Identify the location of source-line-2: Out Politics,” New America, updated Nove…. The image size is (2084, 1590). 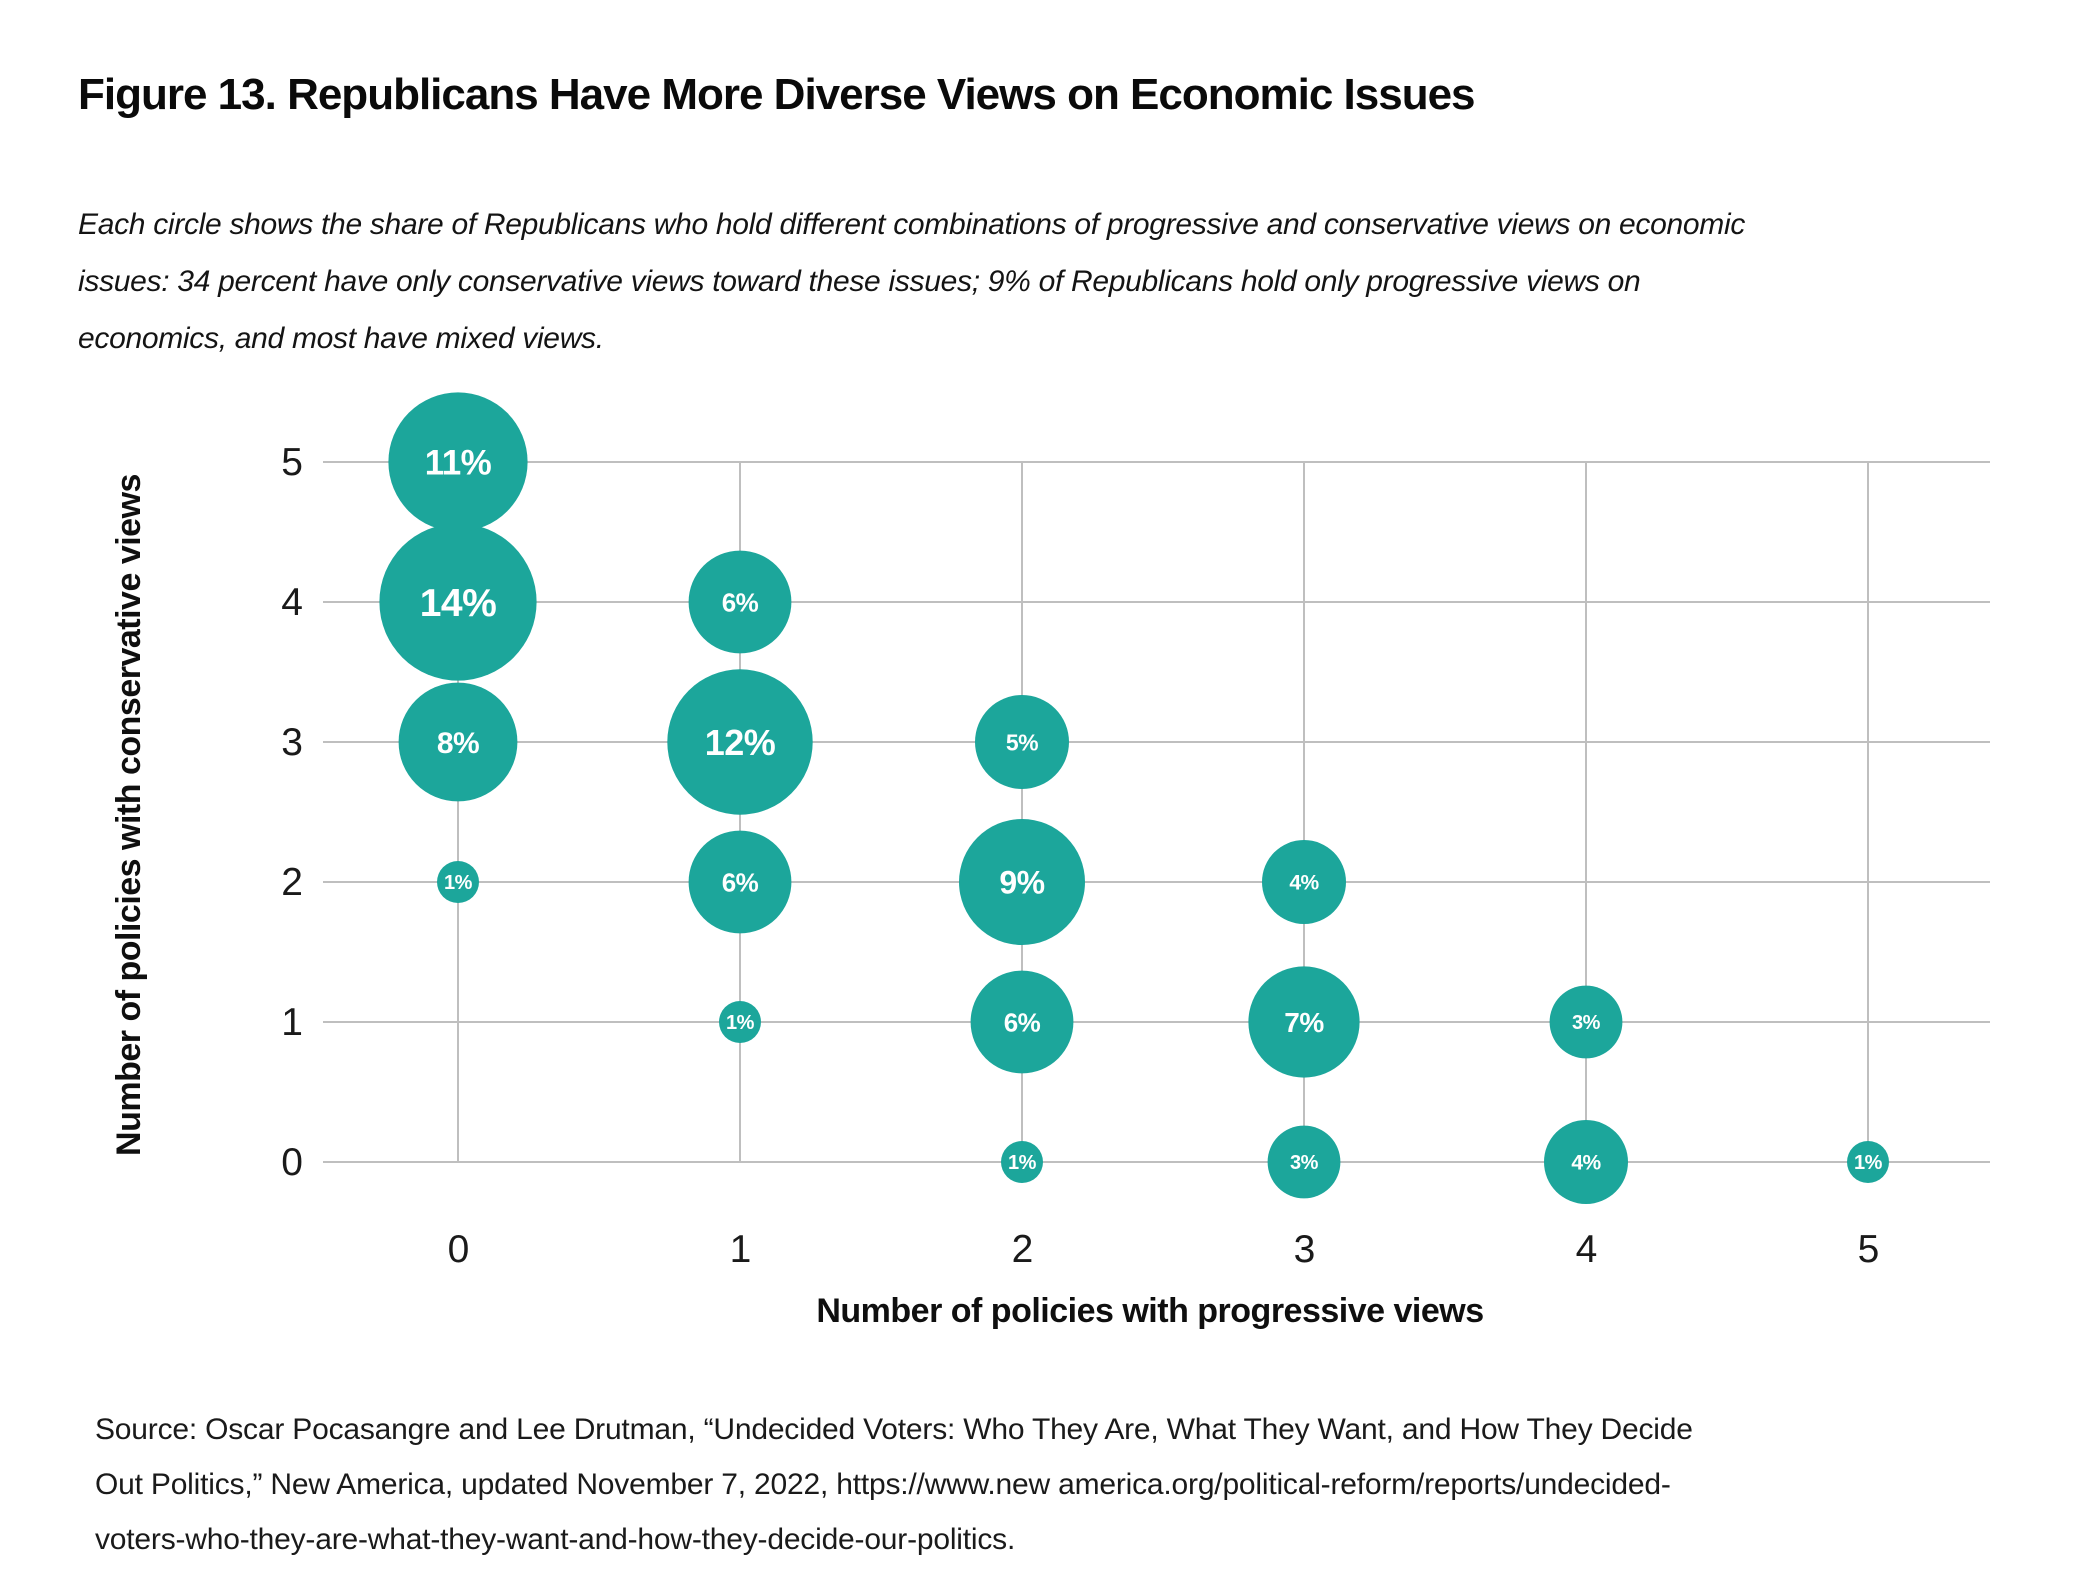
(883, 1484).